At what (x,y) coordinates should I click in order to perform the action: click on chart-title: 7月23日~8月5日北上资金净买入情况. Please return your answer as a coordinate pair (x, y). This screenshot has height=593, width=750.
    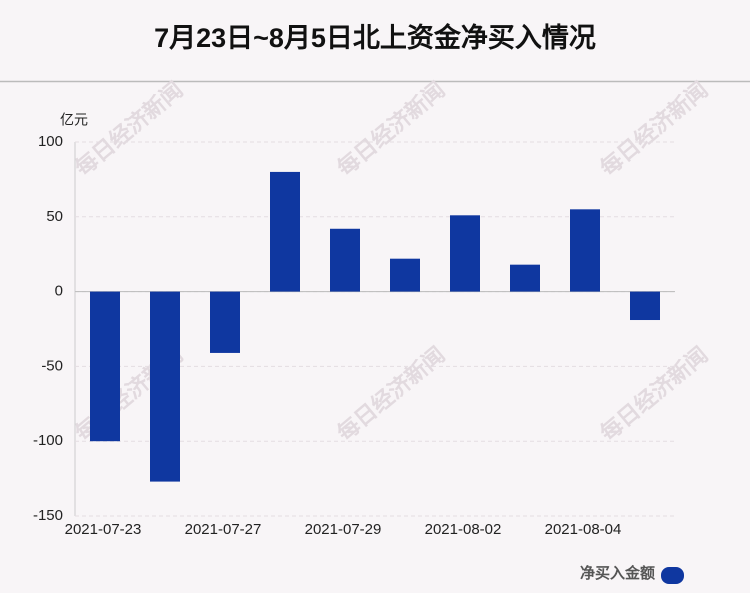
    Looking at the image, I should click on (375, 37).